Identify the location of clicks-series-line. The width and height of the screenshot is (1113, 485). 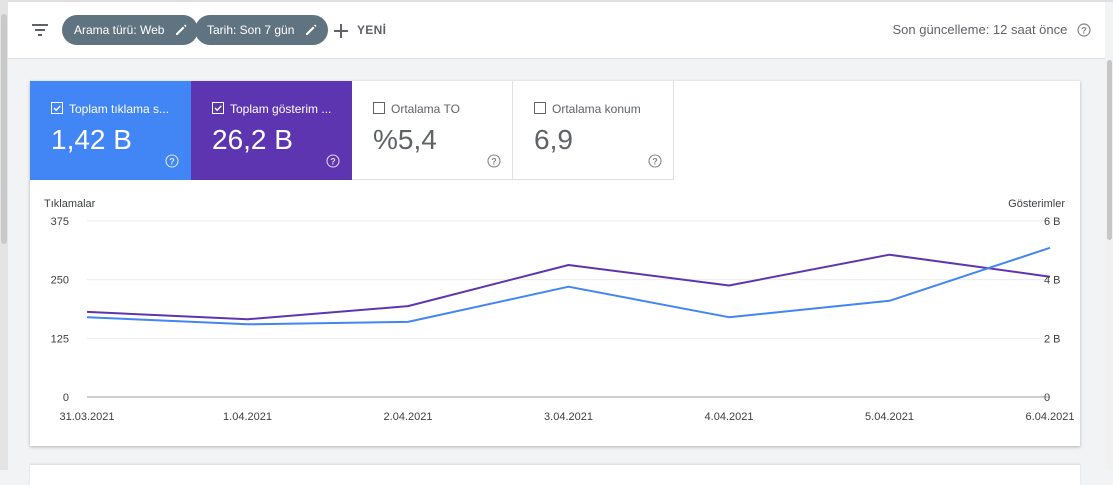
(568, 286).